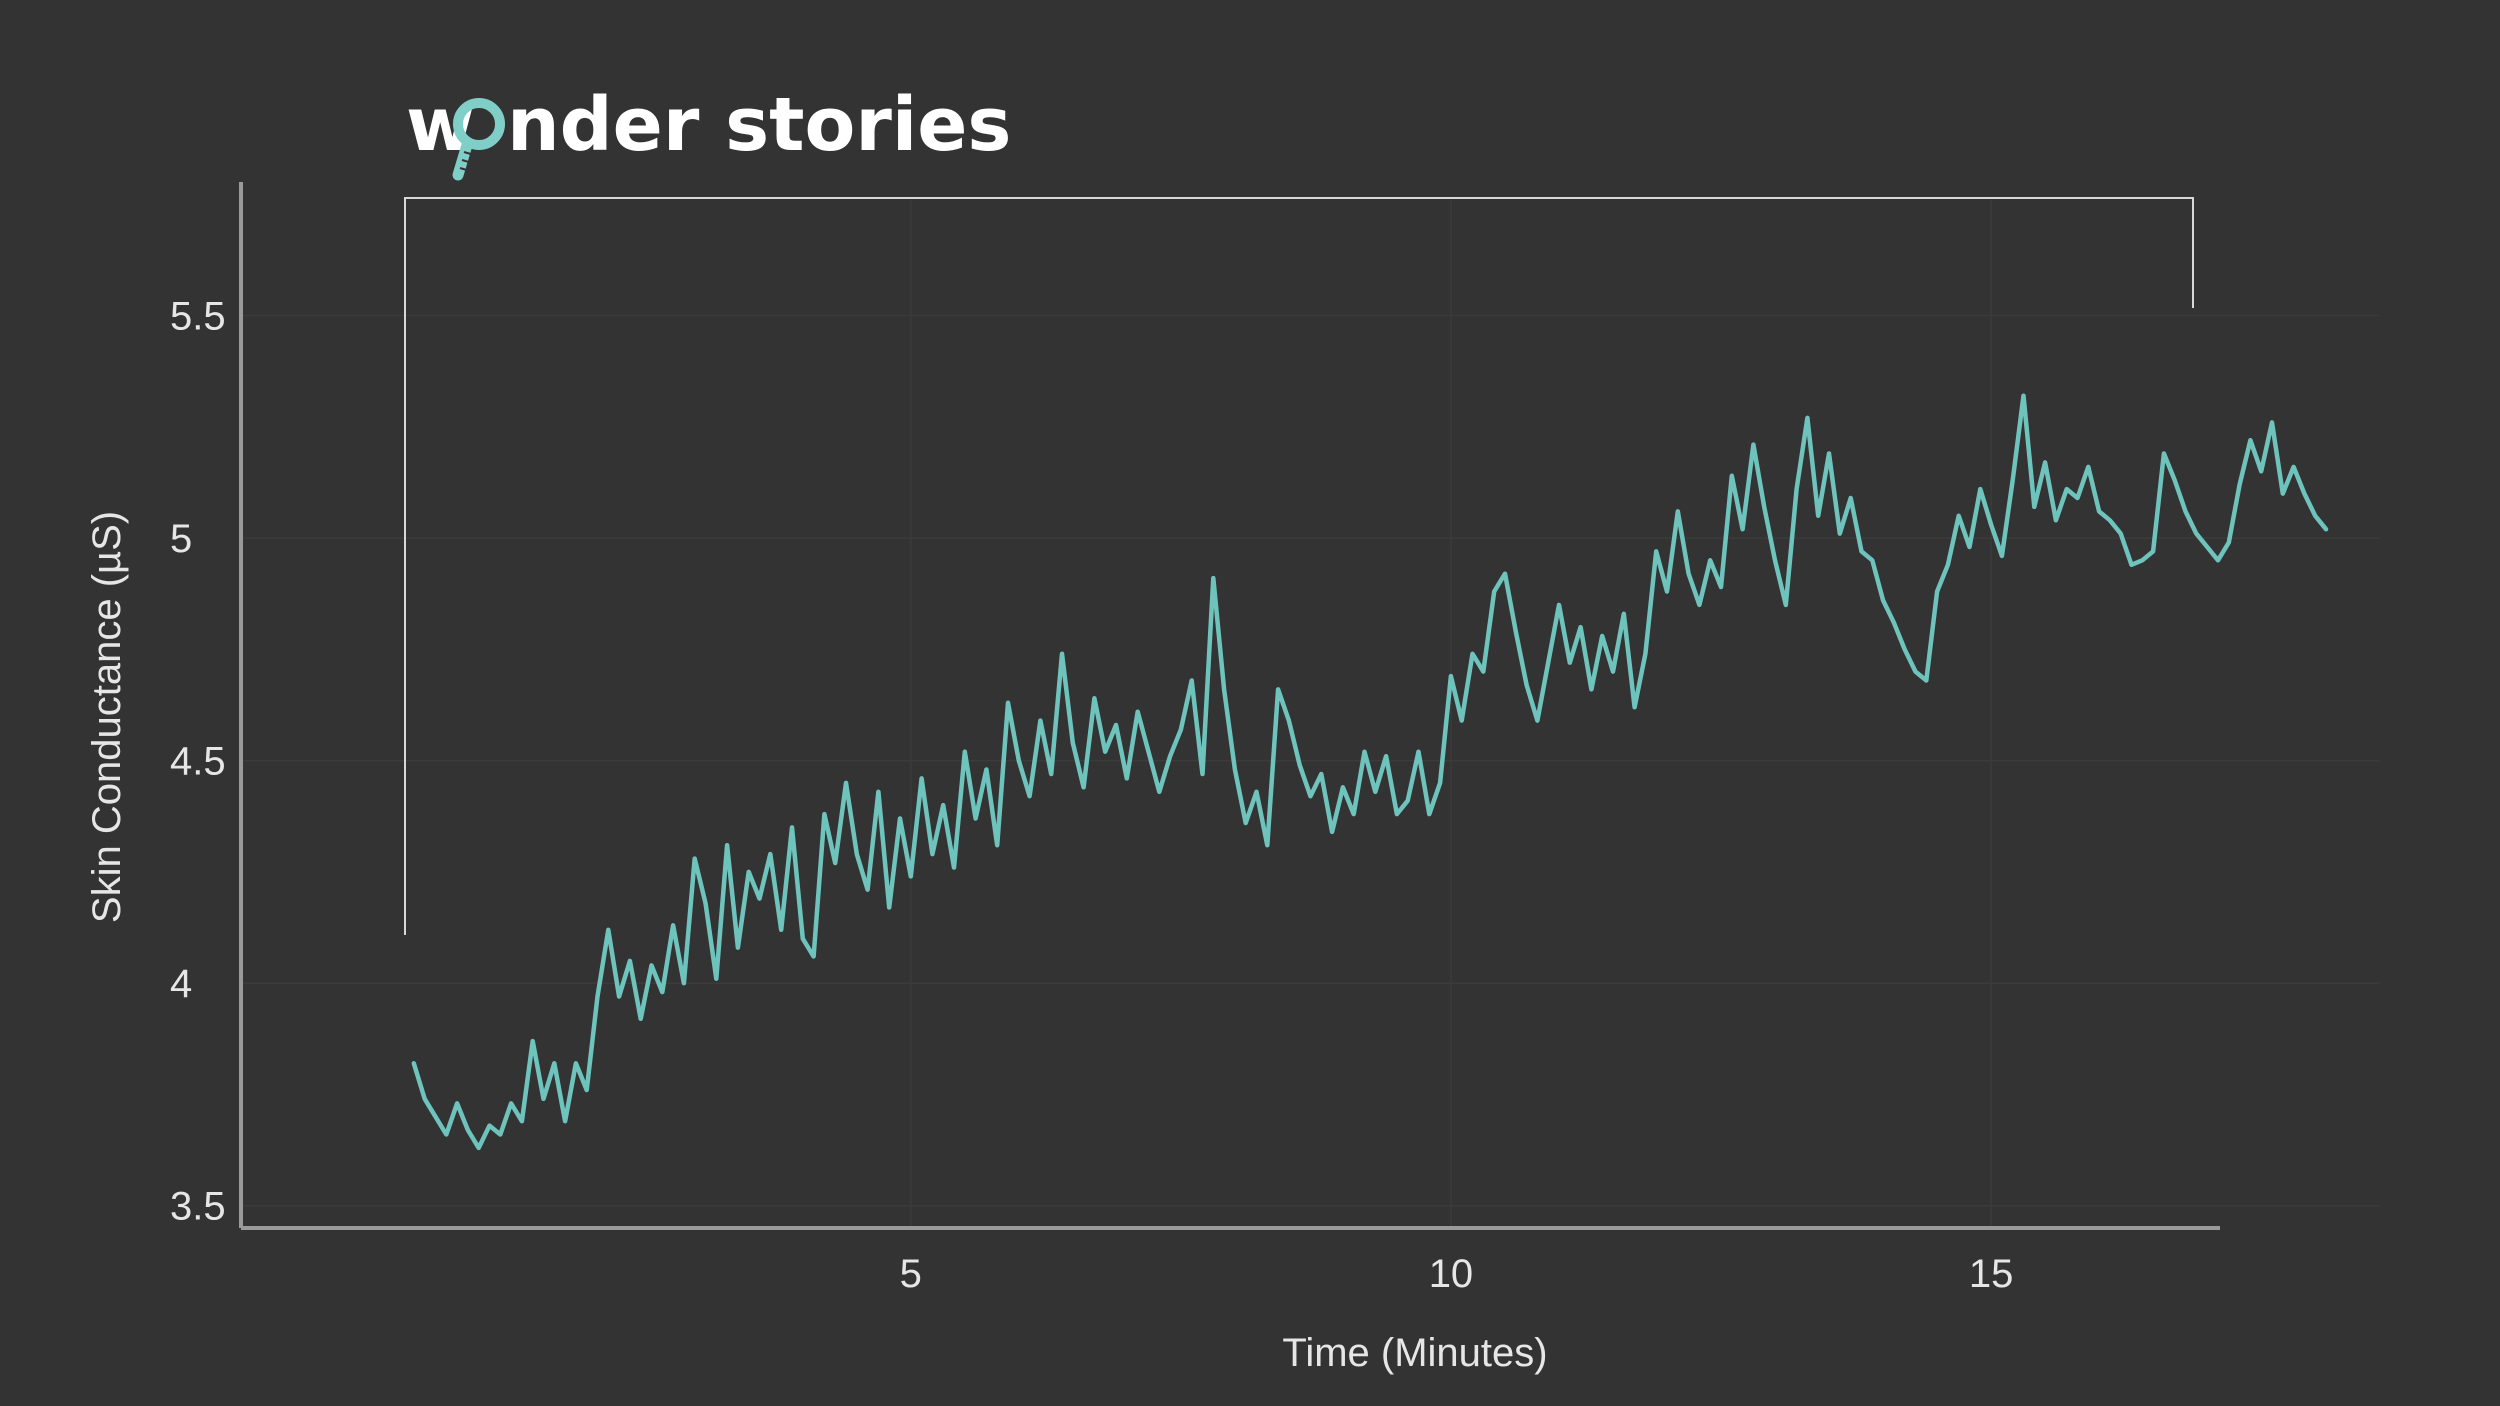  Describe the element at coordinates (1451, 1274) in the screenshot. I see `x-tick-label: 10` at that location.